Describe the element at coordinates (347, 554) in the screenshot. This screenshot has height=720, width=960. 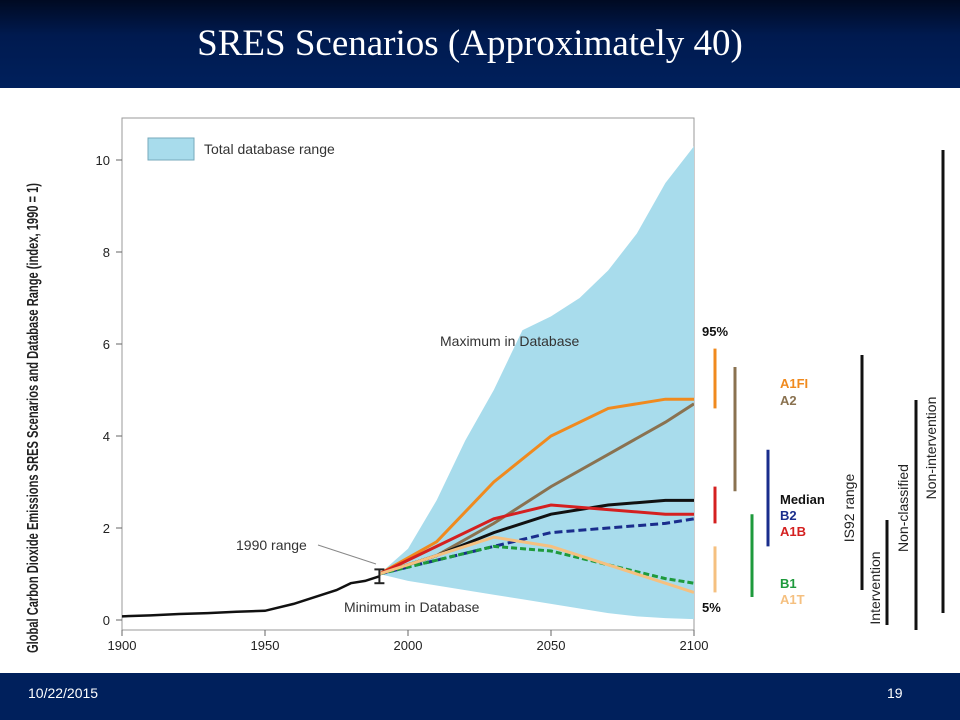
I see `range-1990-pointer` at that location.